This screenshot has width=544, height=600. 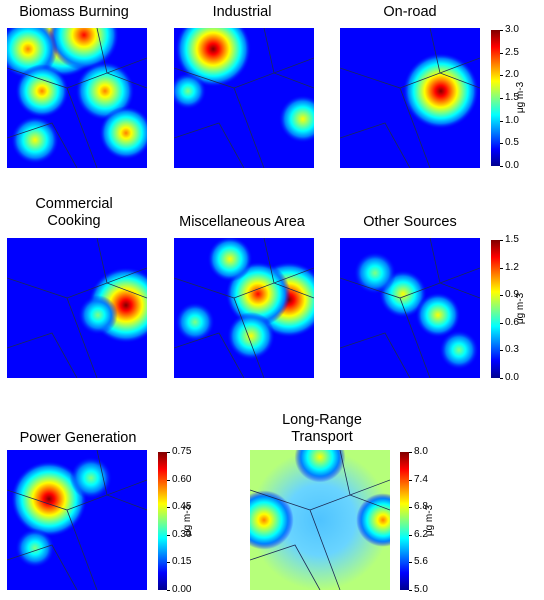 I want to click on colorbar-tick-label: 0.6, so click(x=512, y=322).